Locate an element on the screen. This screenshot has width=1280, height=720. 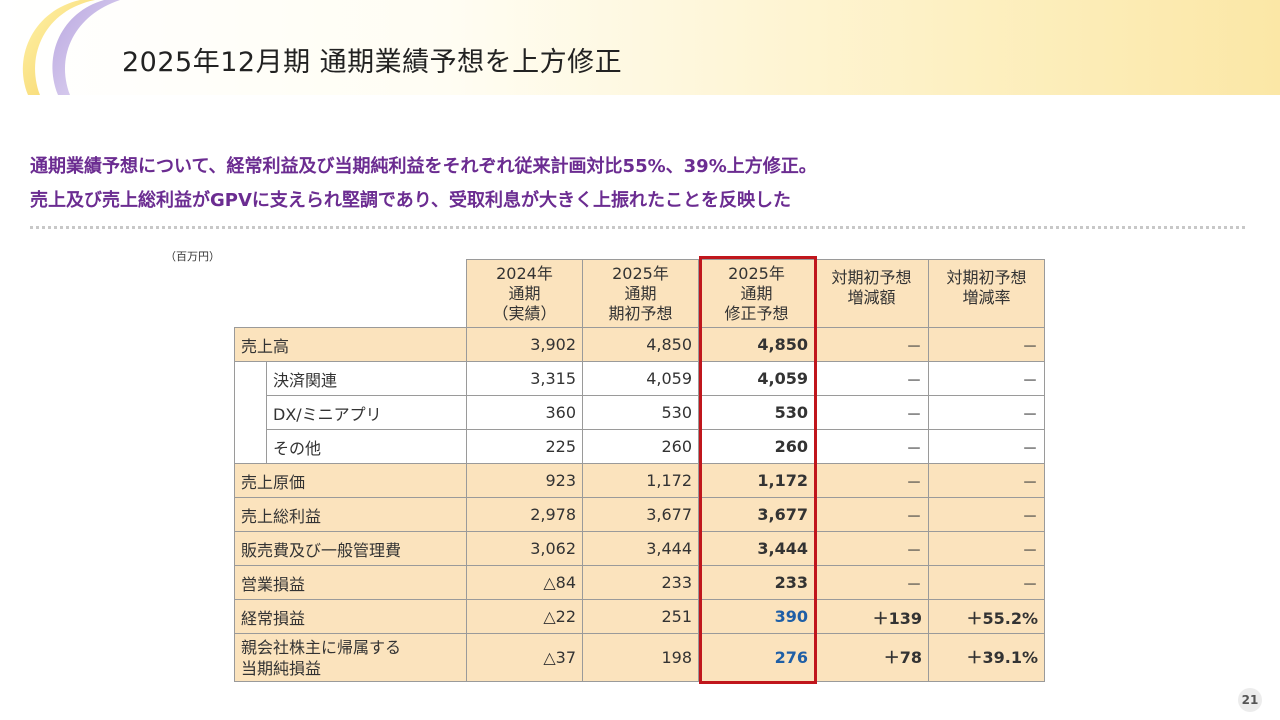
table-cell: 売上総利益 is located at coordinates (350, 514).